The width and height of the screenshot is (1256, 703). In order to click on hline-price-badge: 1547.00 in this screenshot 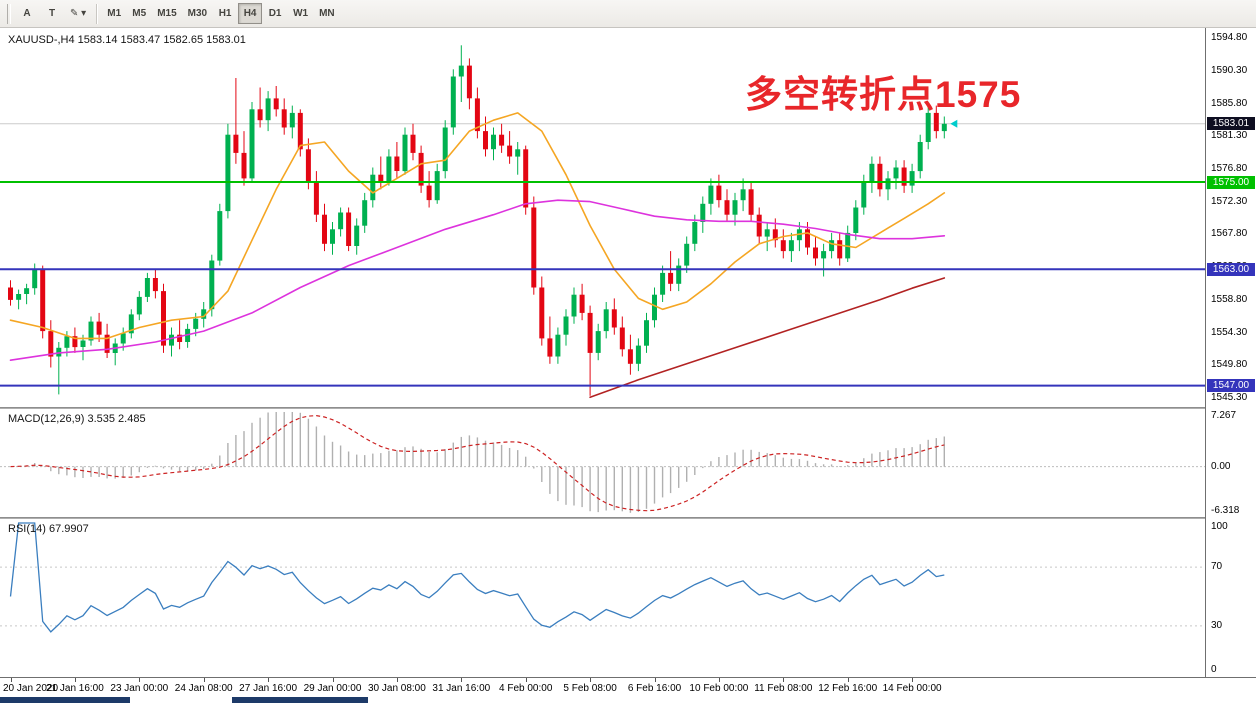, I will do `click(1231, 386)`.